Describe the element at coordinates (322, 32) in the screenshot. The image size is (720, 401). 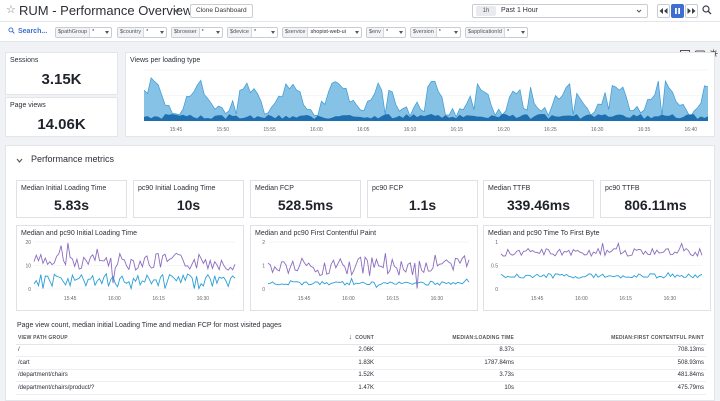
I see `template-variable-service: $service shopist-web-ui` at that location.